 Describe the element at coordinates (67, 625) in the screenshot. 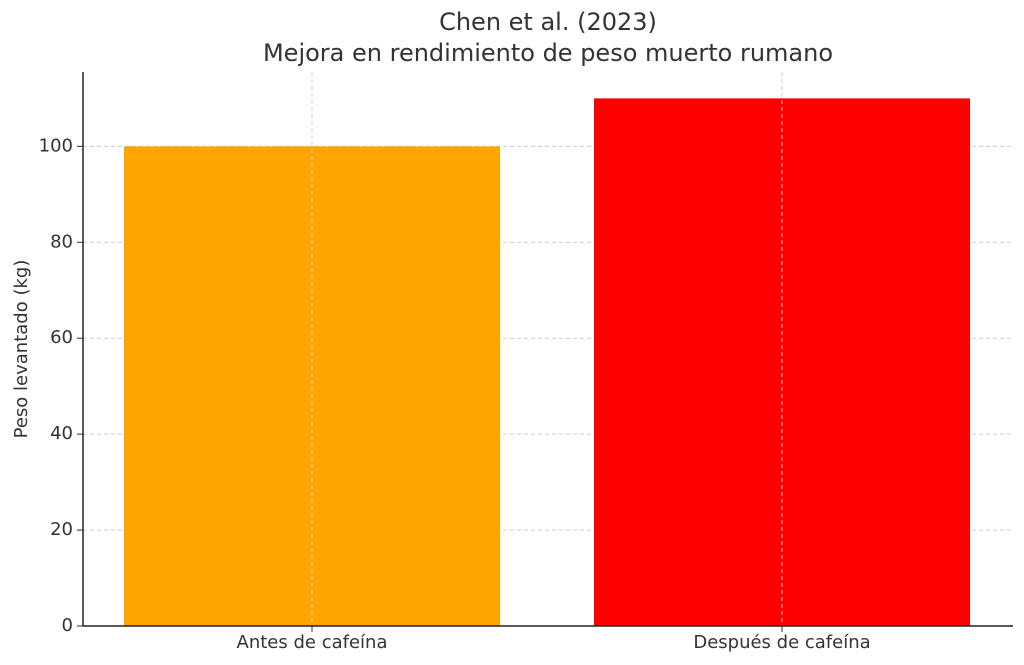

I see `y-tick-label: 0` at that location.